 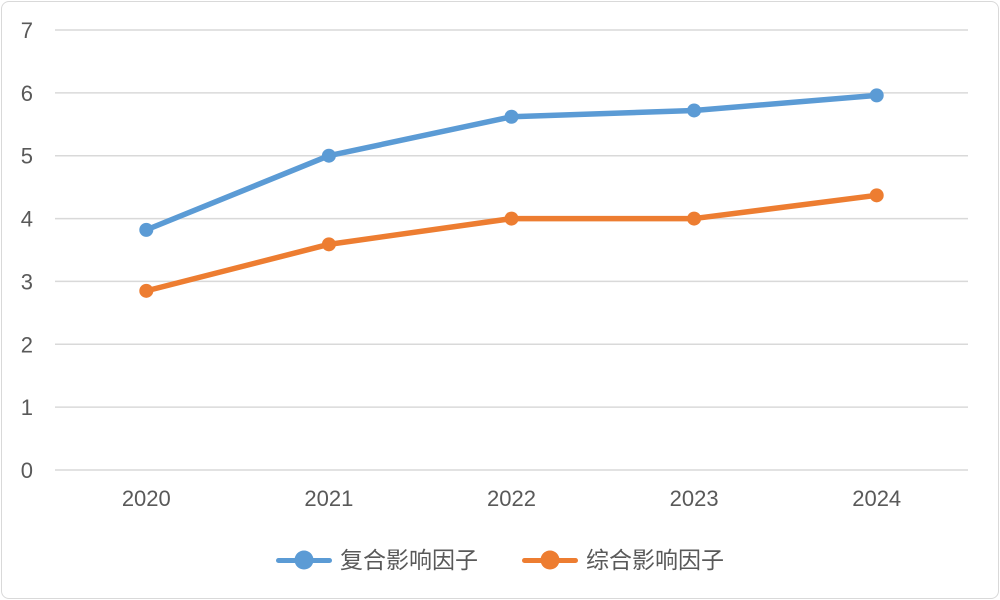 What do you see at coordinates (27, 470) in the screenshot?
I see `y-axis-tick-label: 0` at bounding box center [27, 470].